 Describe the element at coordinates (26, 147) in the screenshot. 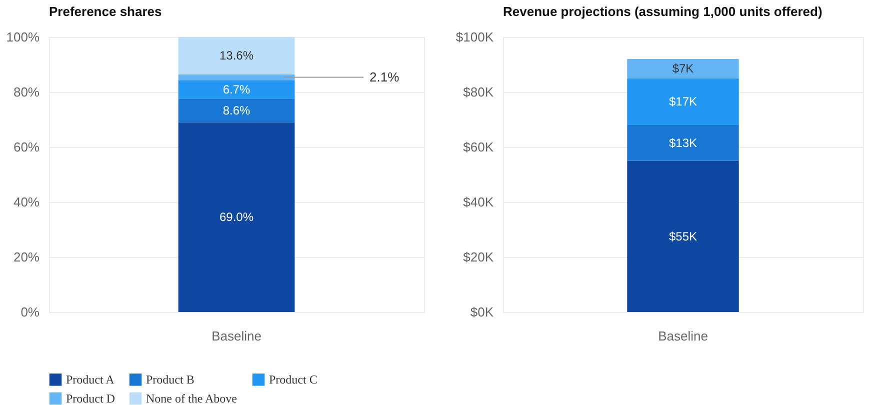

I see `y-tick-label: 60%` at that location.